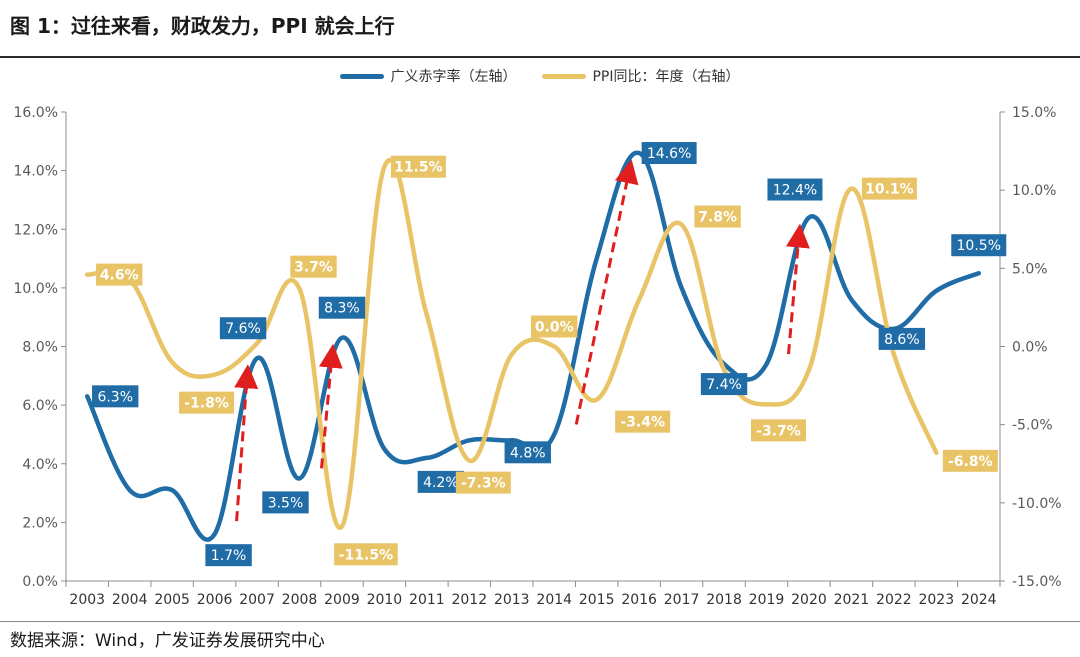 The image size is (1080, 657). I want to click on deficit-data-label: 8.3%, so click(342, 307).